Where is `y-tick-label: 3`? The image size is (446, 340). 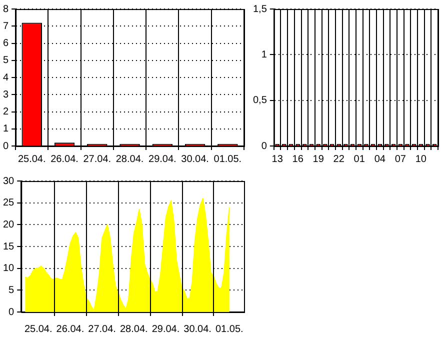
y-tick-label: 3 is located at coordinates (6, 94).